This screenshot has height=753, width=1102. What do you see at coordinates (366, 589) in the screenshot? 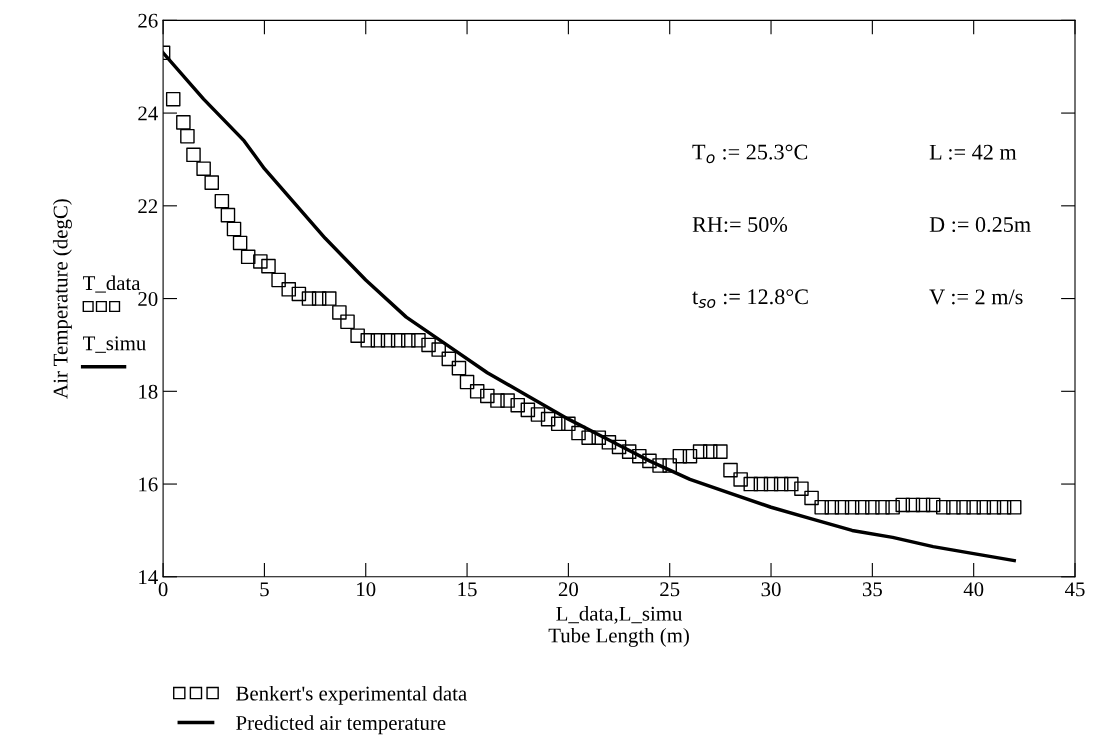
I see `x-tick-label: 10` at bounding box center [366, 589].